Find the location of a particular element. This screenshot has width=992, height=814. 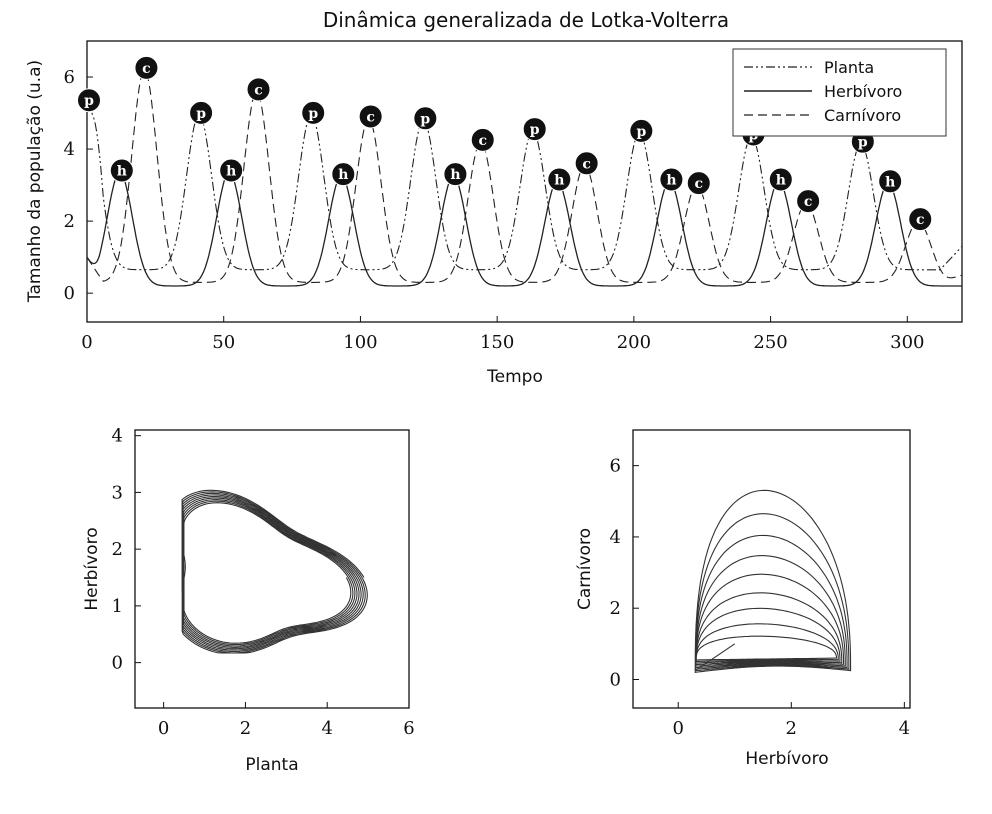

y-tick-label: 1 is located at coordinates (117, 606).